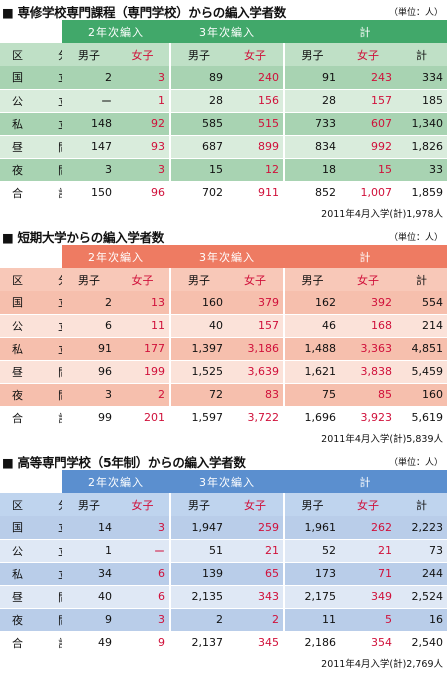 The image size is (447, 676). I want to click on cell: 515, so click(255, 124).